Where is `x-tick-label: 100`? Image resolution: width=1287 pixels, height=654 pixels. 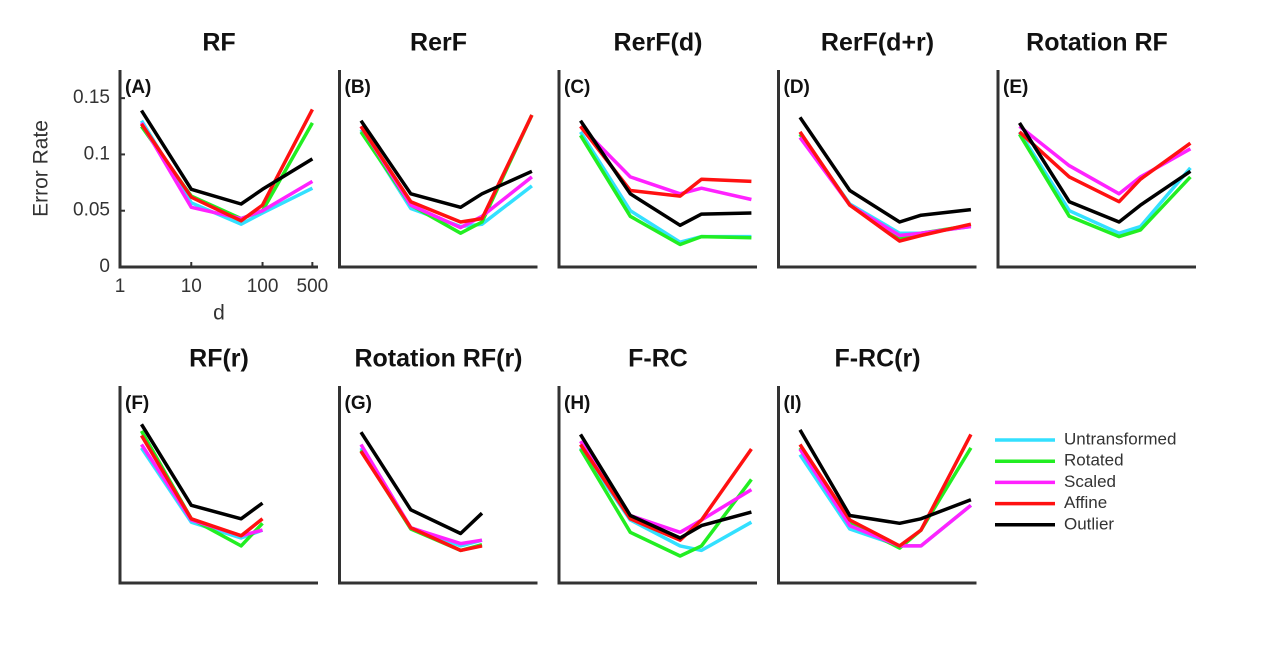
x-tick-label: 100 is located at coordinates (263, 286).